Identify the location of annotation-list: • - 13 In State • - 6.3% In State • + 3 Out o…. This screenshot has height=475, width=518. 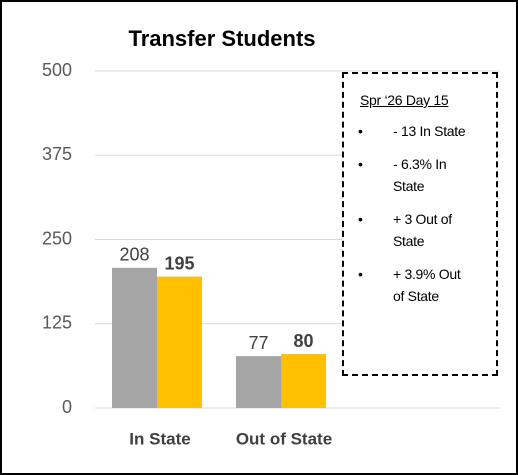
(414, 219).